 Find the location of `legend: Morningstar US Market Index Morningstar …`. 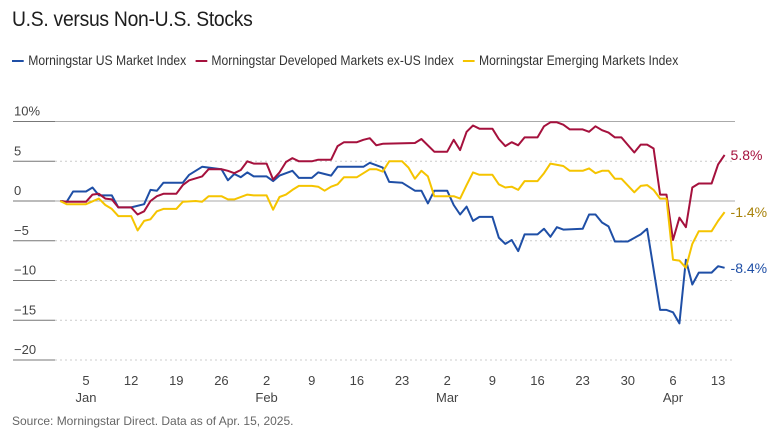

legend: Morningstar US Market Index Morningstar … is located at coordinates (345, 60).